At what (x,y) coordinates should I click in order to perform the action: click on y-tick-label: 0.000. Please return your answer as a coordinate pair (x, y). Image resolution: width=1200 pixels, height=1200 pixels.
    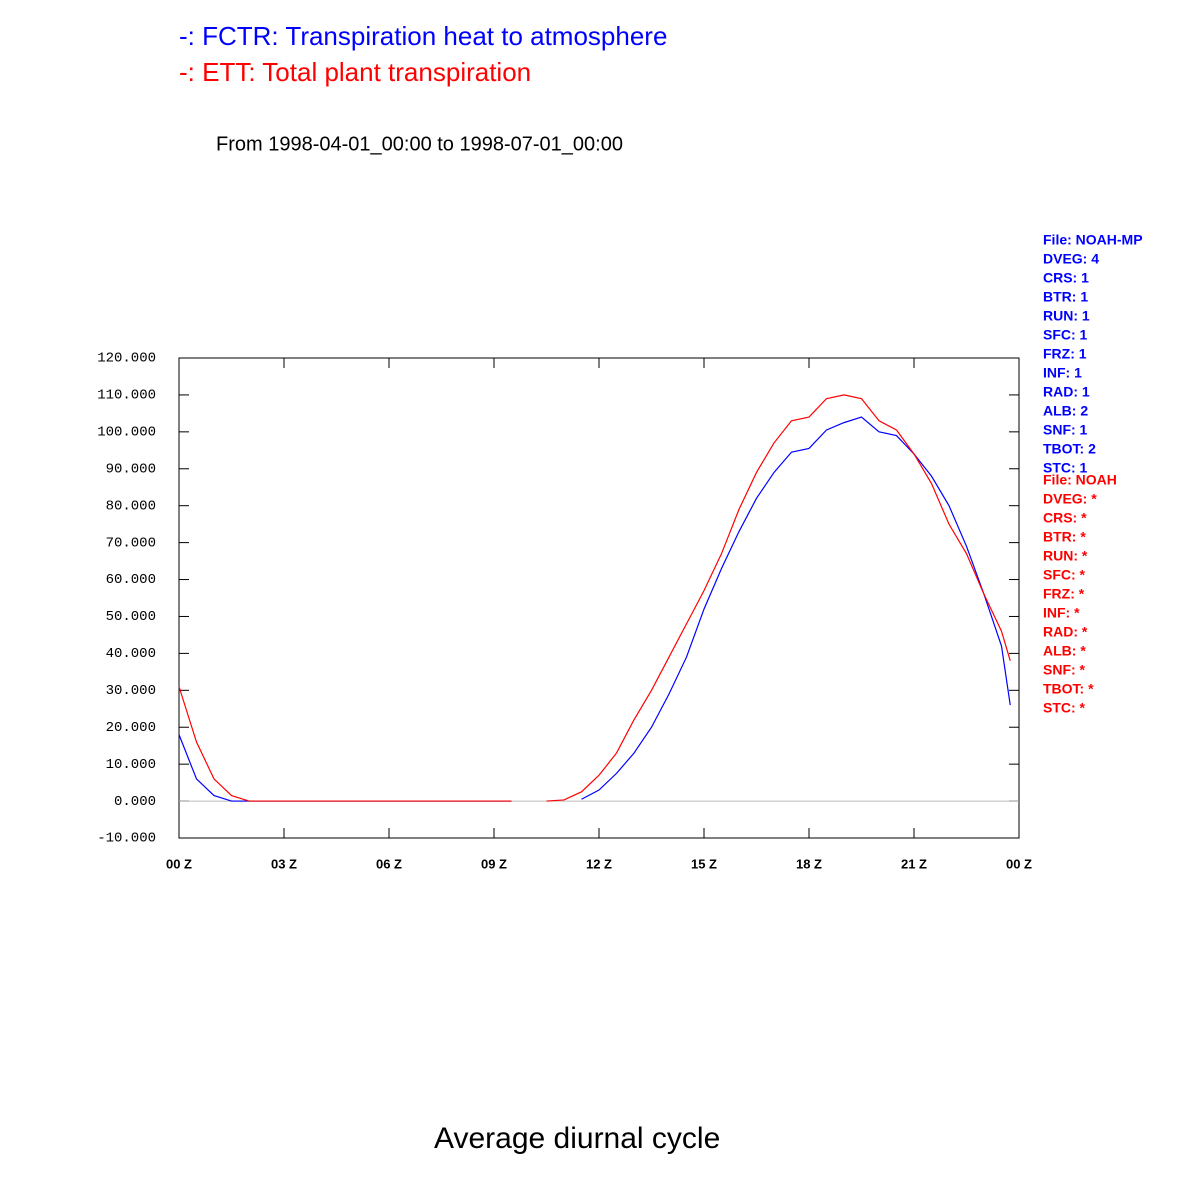
    Looking at the image, I should click on (135, 802).